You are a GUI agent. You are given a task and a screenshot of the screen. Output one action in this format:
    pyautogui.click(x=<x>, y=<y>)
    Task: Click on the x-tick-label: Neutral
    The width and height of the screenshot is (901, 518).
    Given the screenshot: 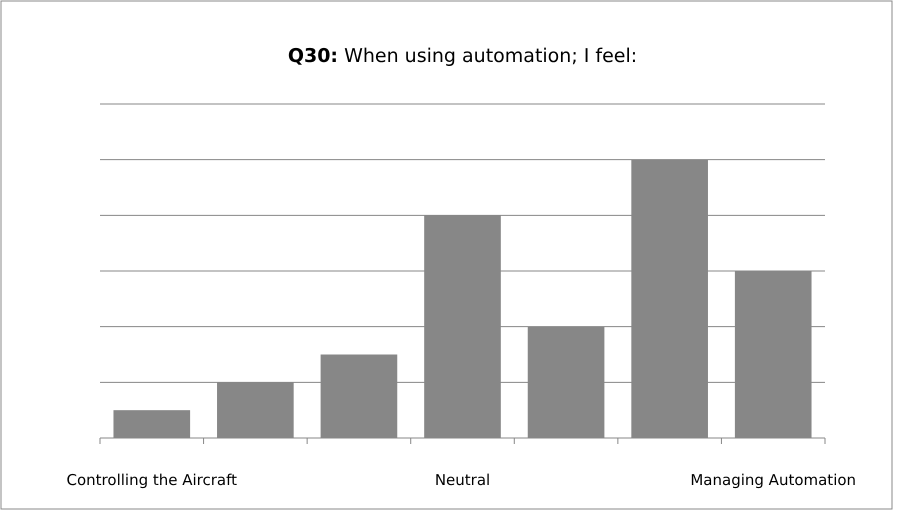 What is the action you would take?
    pyautogui.click(x=462, y=480)
    